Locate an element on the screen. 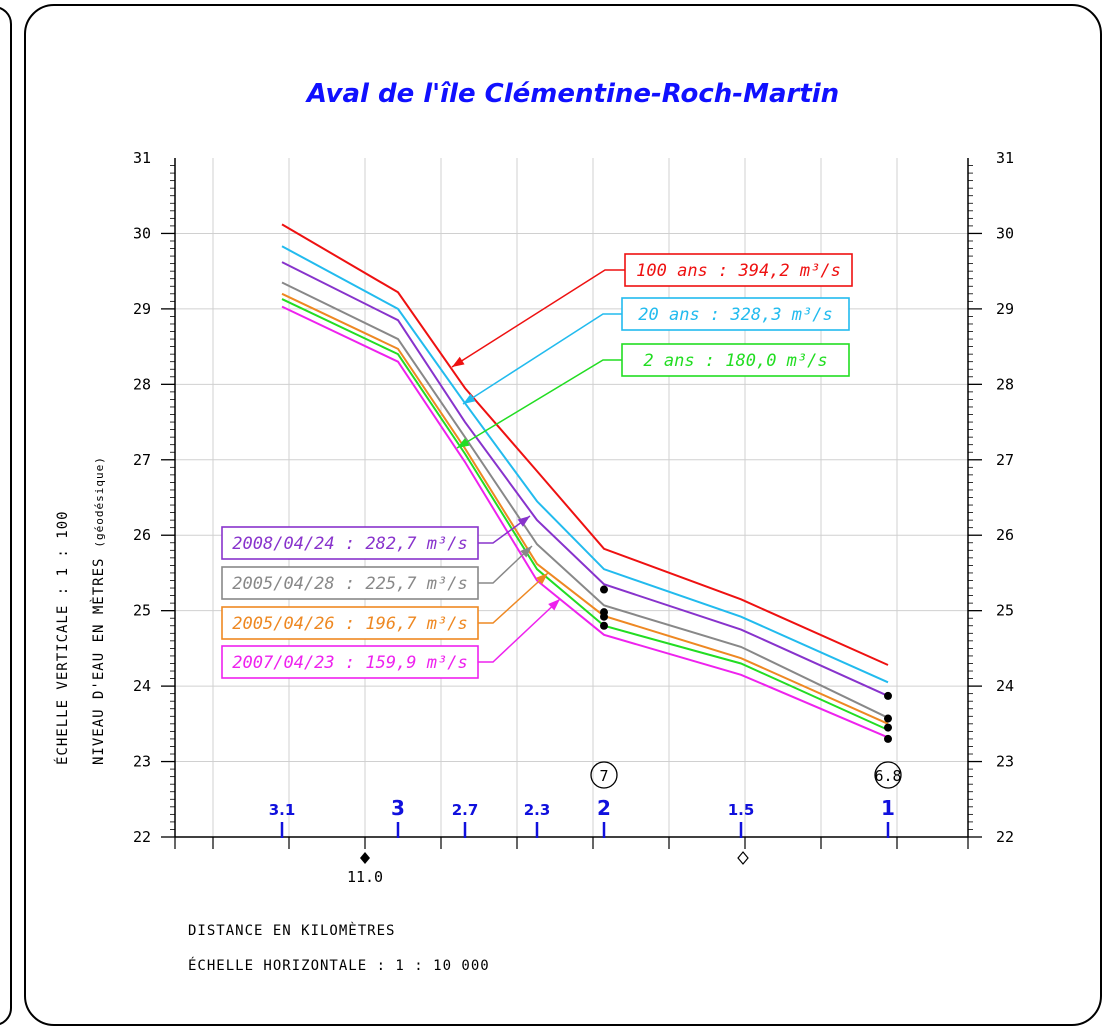 Image resolution: width=1106 pixels, height=1034 pixels. y-tick-label-right: 23 is located at coordinates (1005, 762).